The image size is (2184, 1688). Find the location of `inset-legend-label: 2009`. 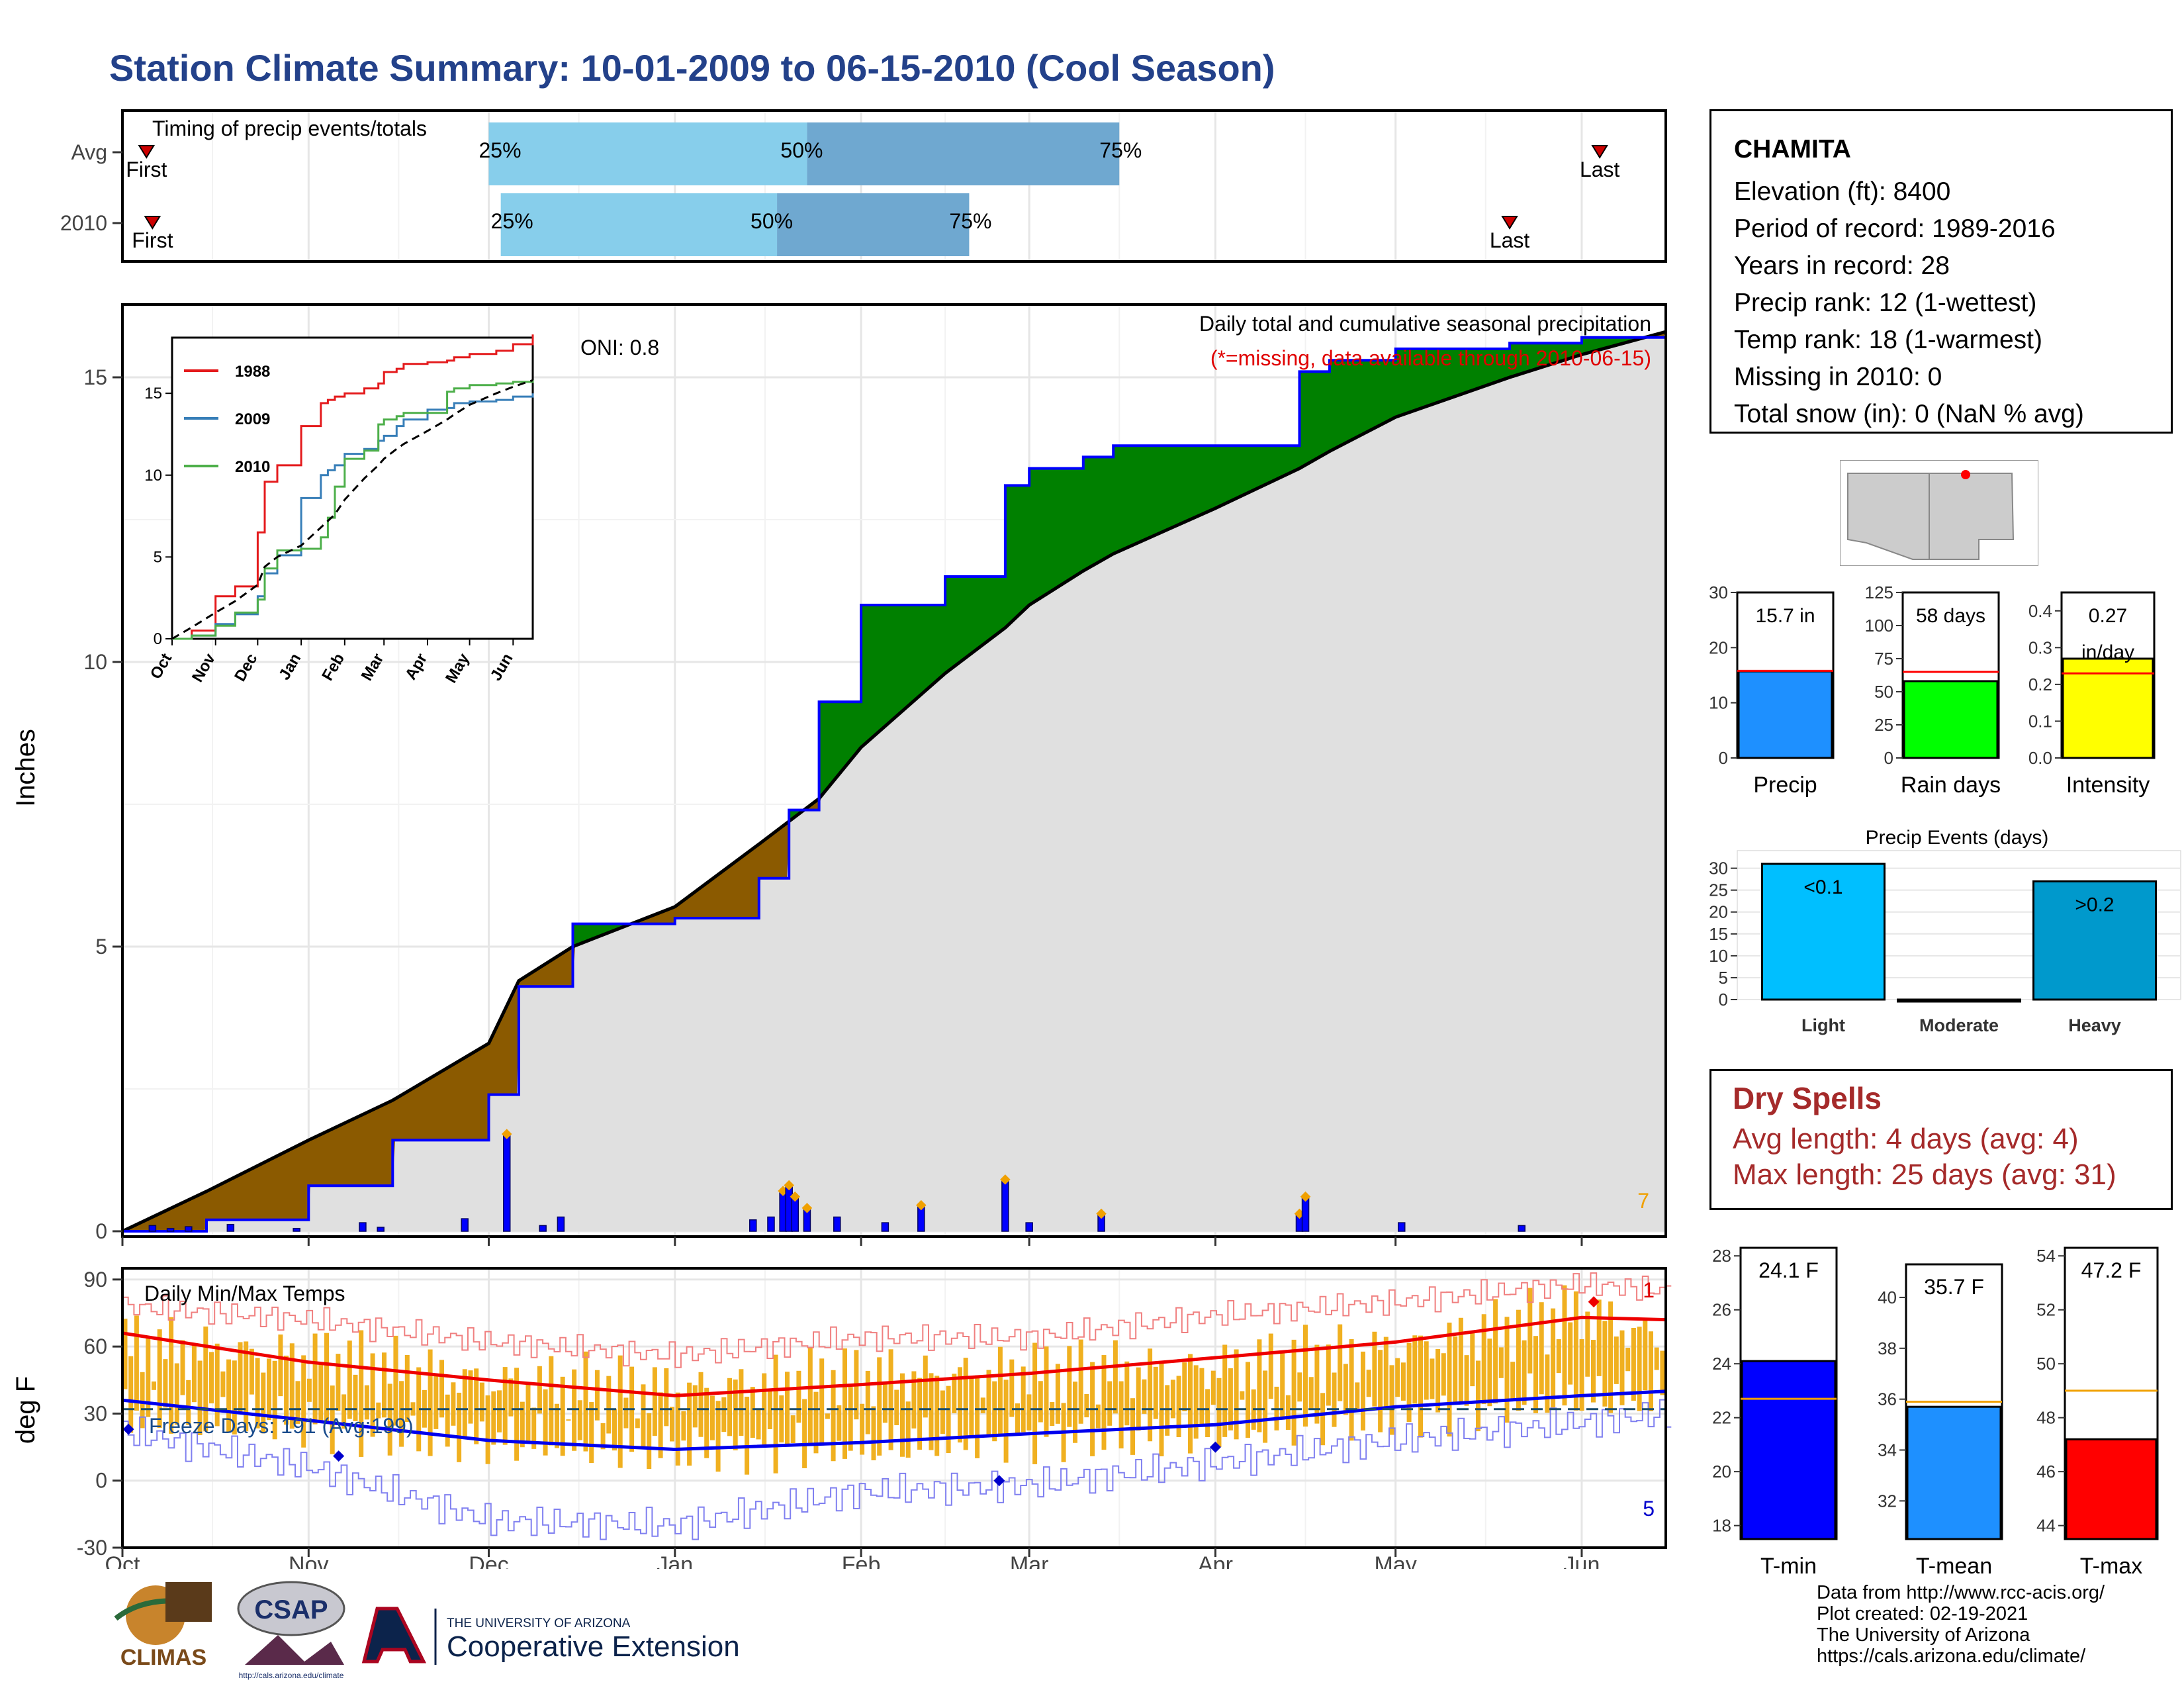

inset-legend-label: 2009 is located at coordinates (252, 419).